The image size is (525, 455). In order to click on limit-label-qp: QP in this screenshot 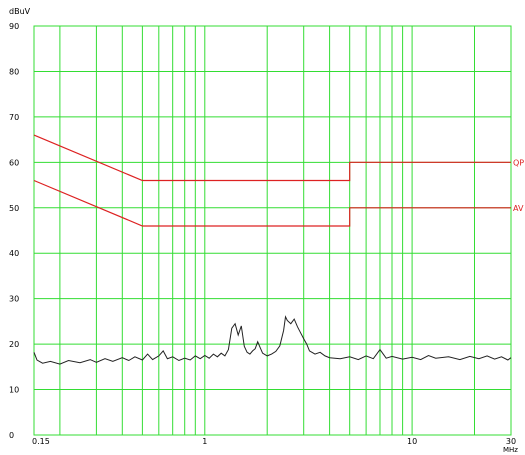, I will do `click(518, 162)`.